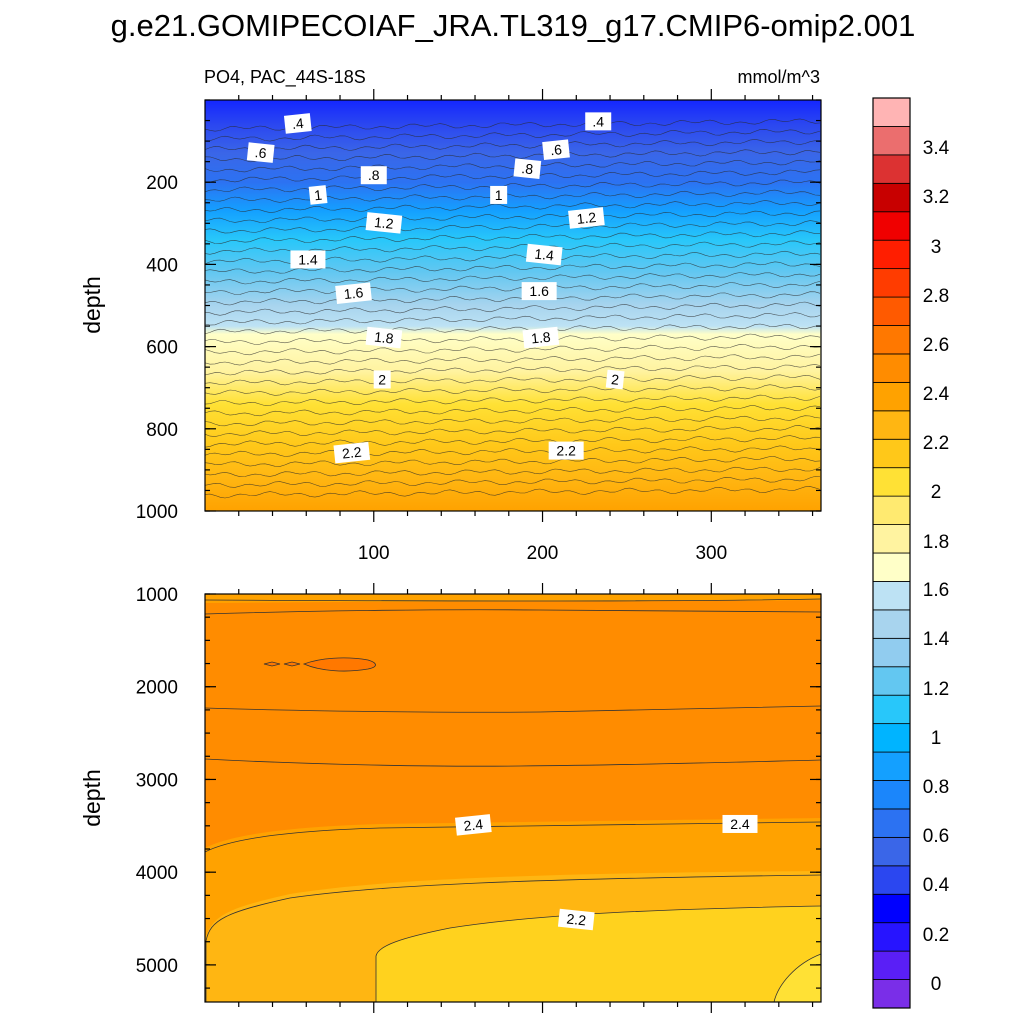  I want to click on colorbar-label: 2.6, so click(936, 345).